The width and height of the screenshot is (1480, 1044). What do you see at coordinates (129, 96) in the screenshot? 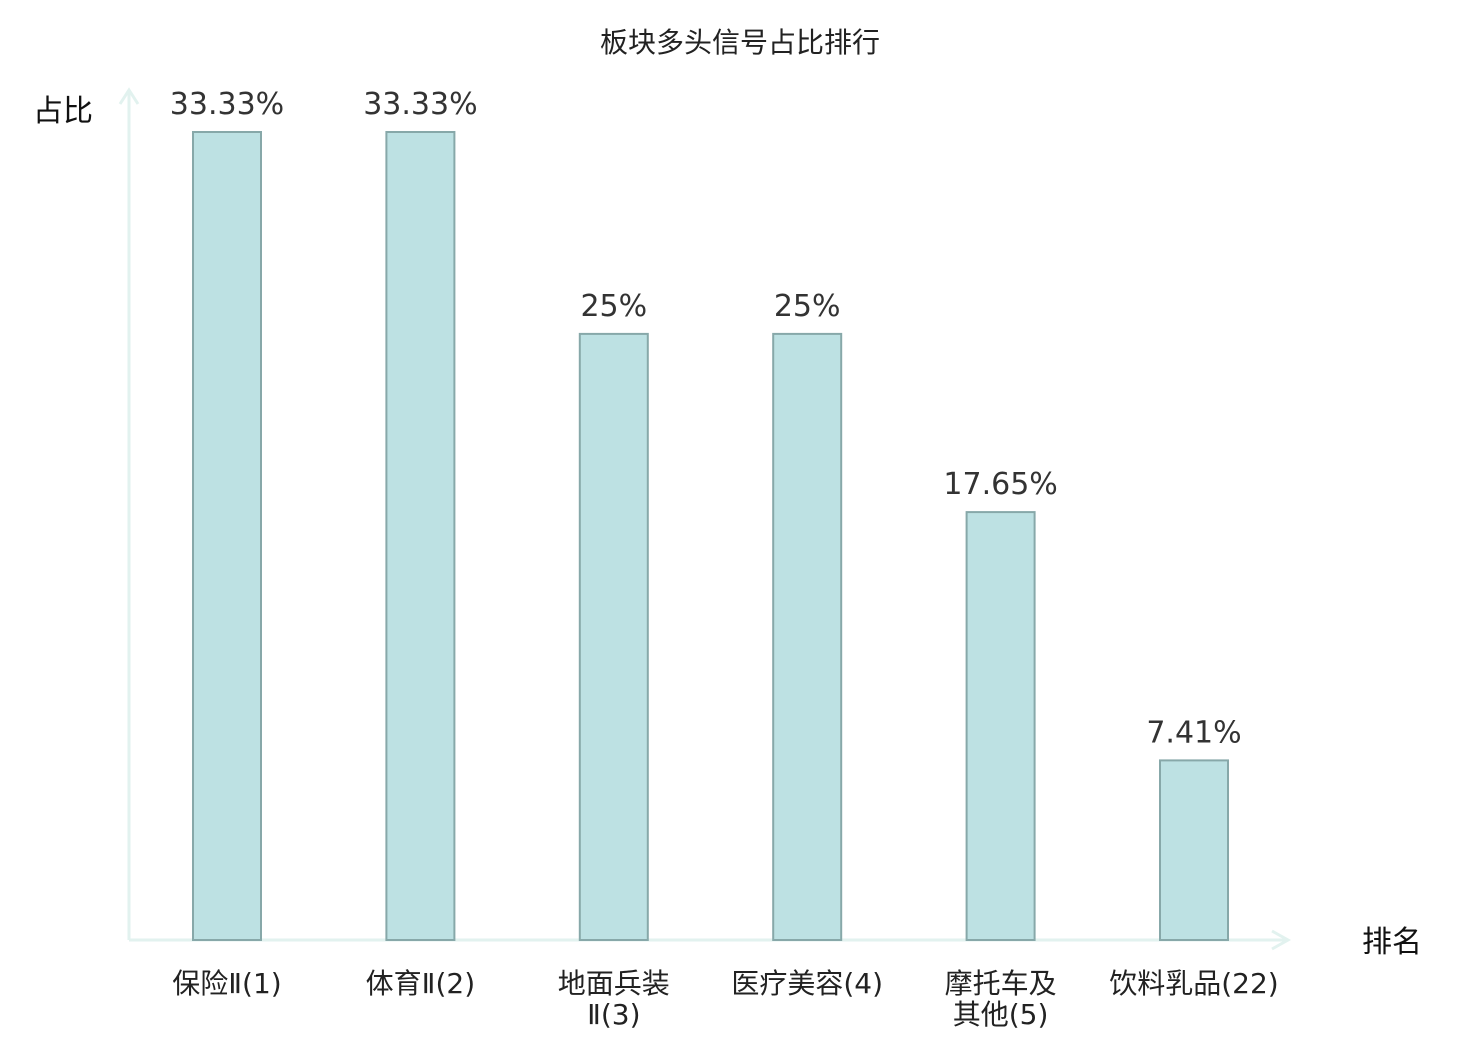
I see `y-axis-arrow-icon` at bounding box center [129, 96].